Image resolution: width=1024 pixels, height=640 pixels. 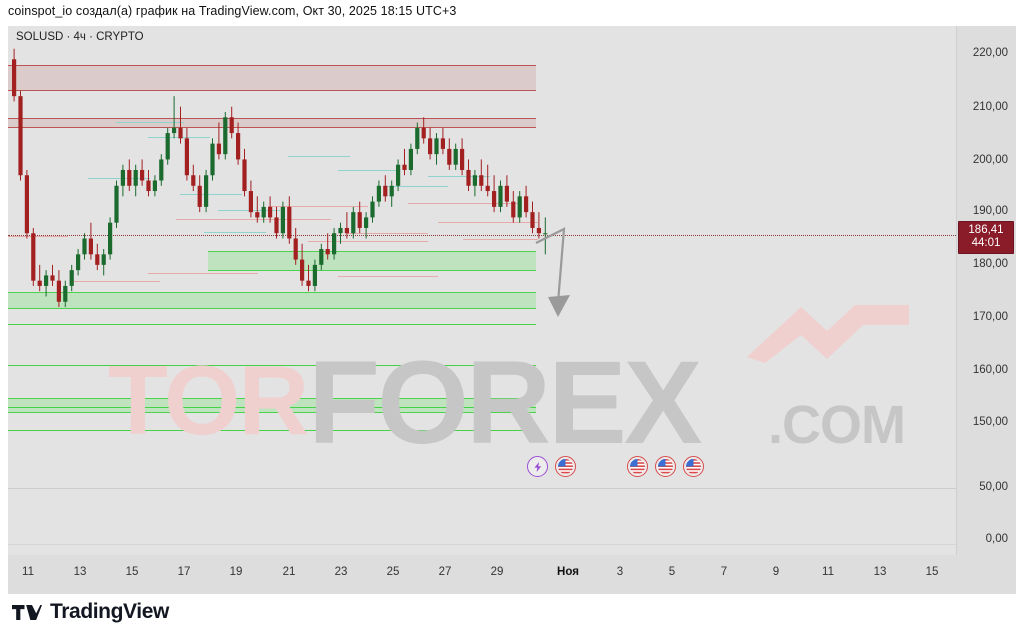 What do you see at coordinates (568, 572) in the screenshot?
I see `time-tick-month: Ноя` at bounding box center [568, 572].